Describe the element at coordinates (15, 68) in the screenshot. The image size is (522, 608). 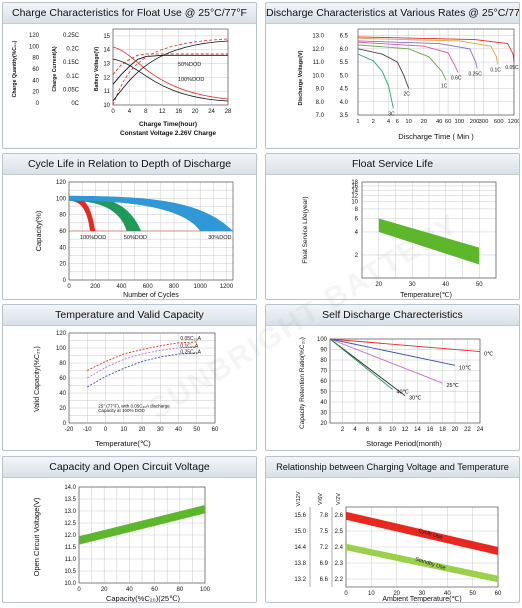
I see `charge-qty-label: Charge Quantity(%C₂₀)` at that location.